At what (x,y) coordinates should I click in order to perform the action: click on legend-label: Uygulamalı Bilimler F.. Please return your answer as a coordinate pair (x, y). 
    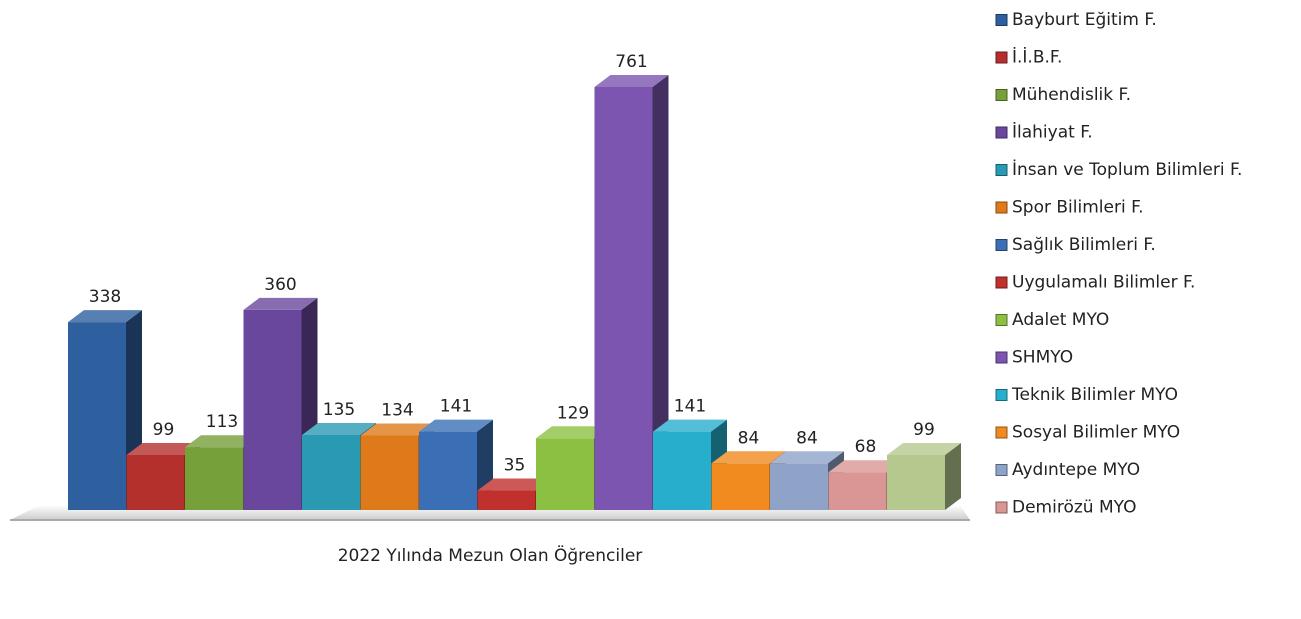
    Looking at the image, I should click on (1103, 283).